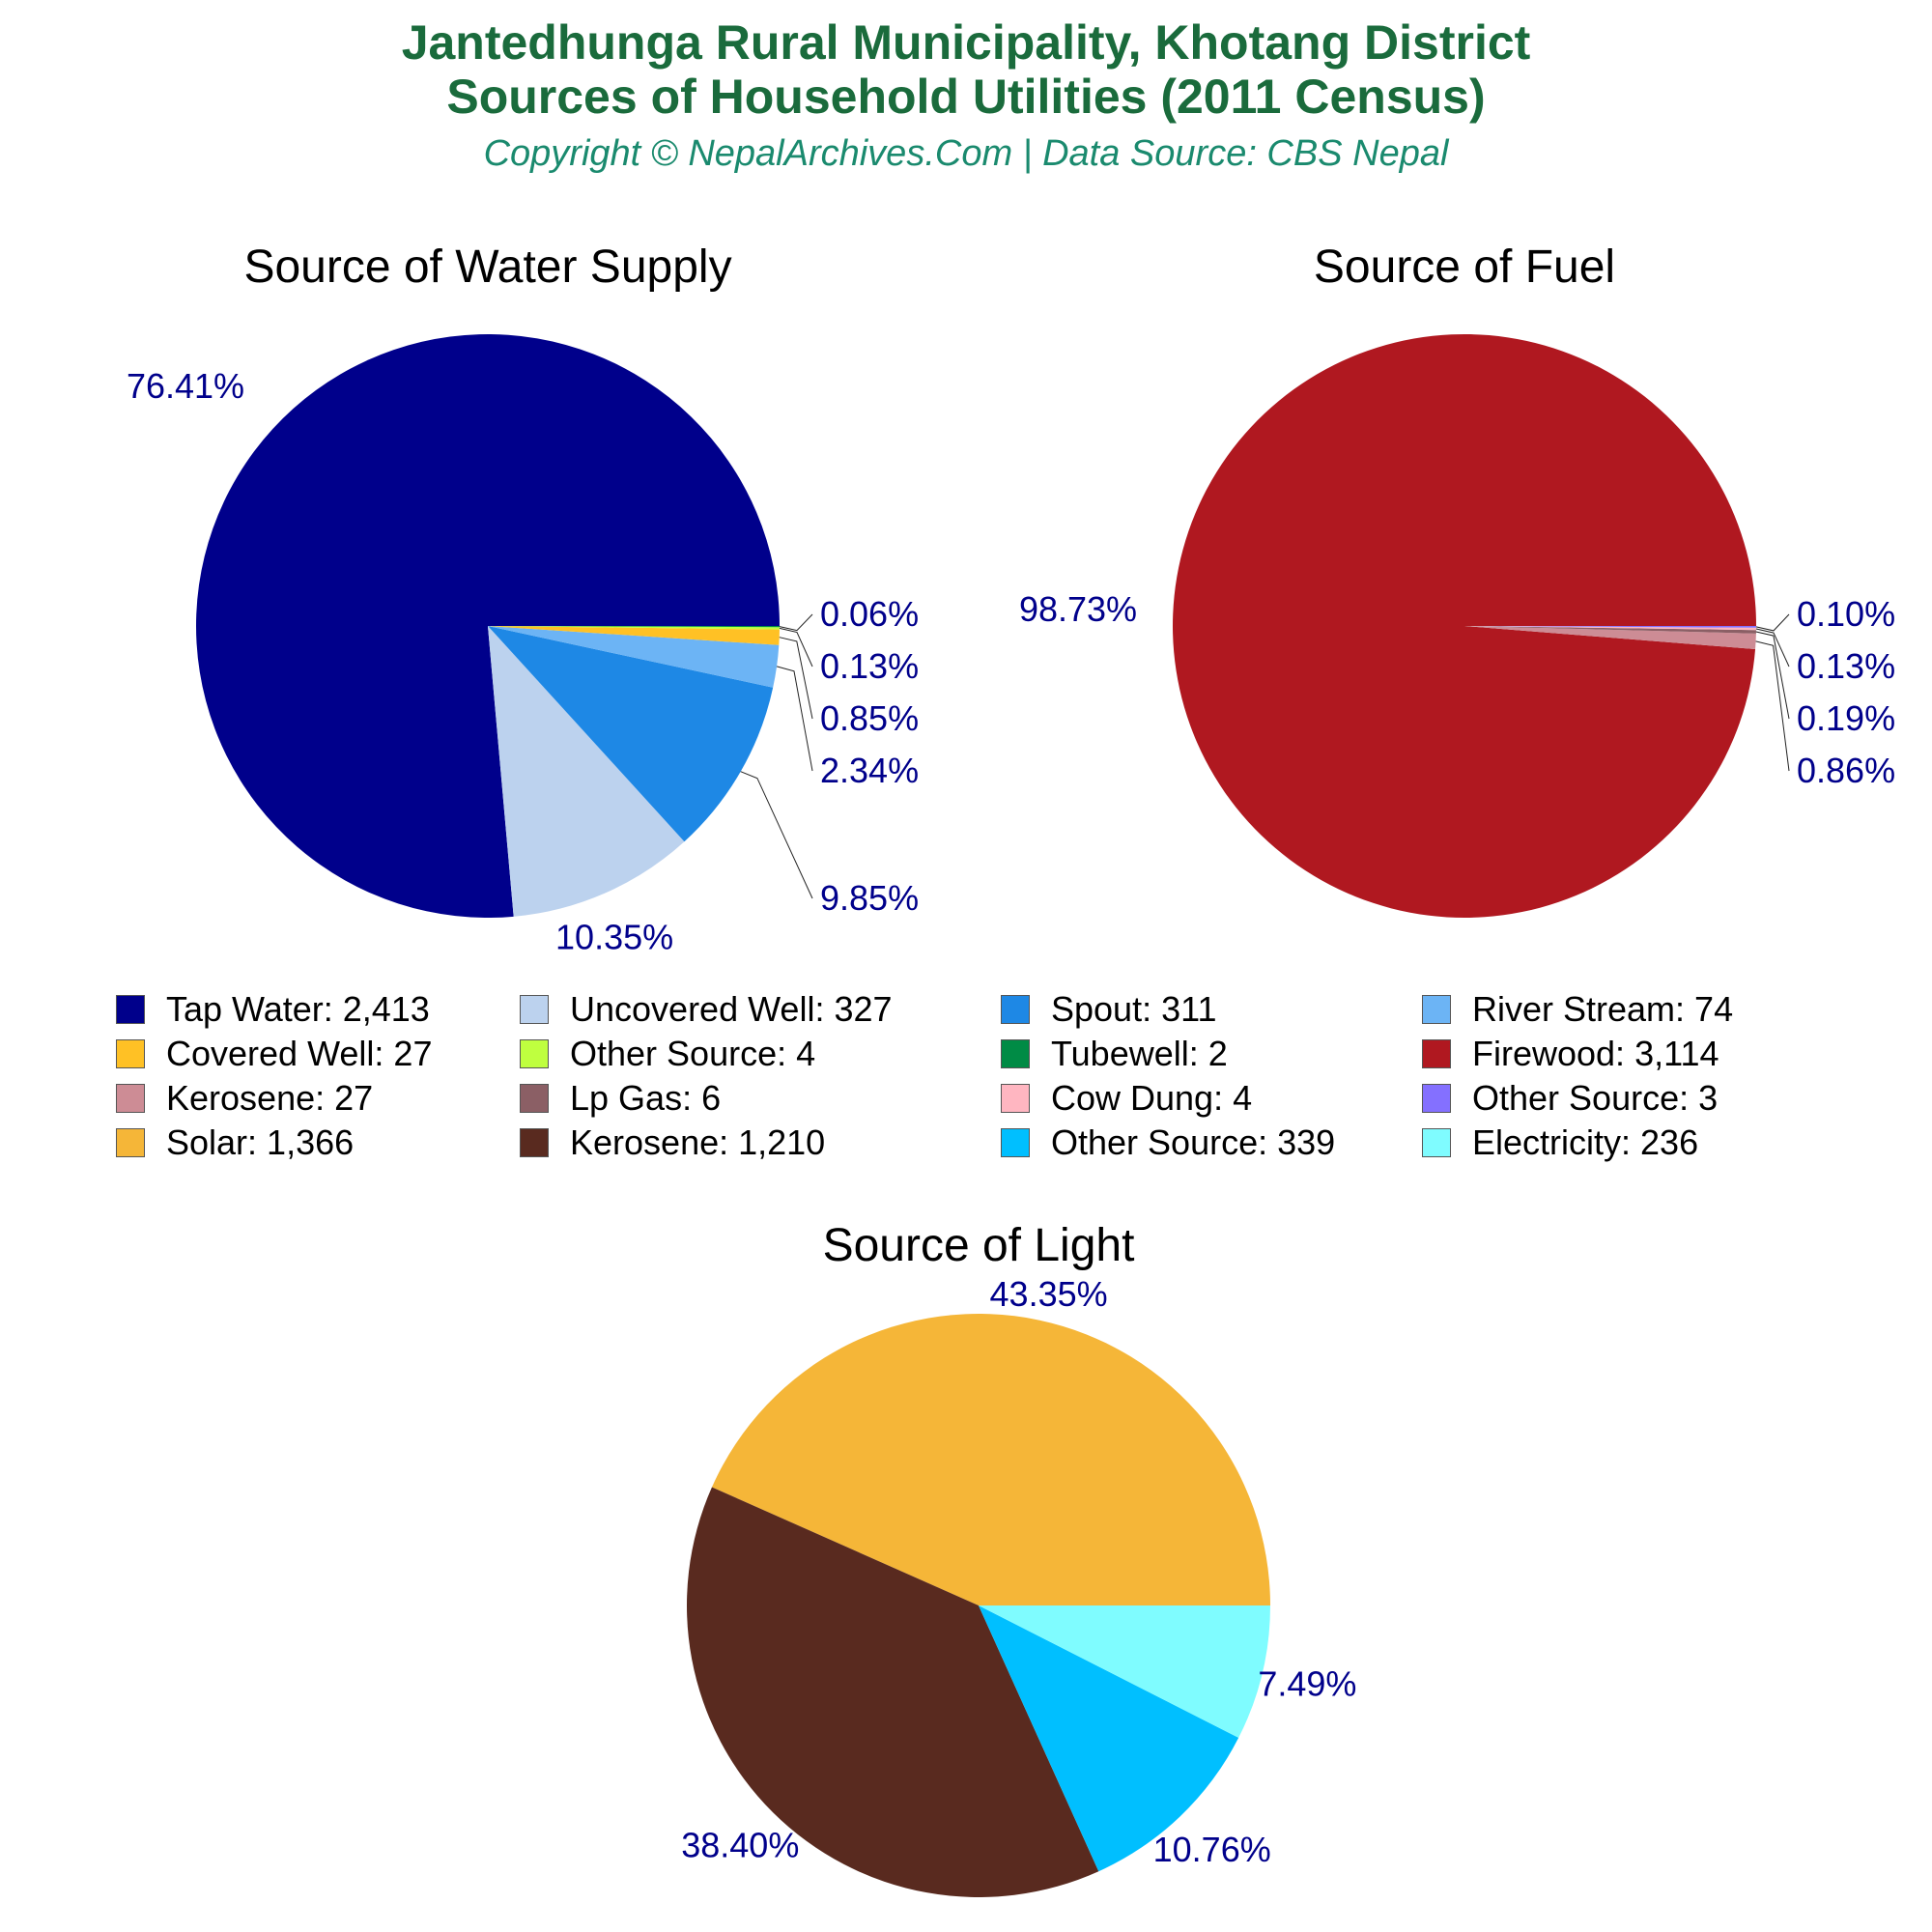 The image size is (1932, 1932). Describe the element at coordinates (1585, 1142) in the screenshot. I see `legend-label: Electricity: 236` at that location.